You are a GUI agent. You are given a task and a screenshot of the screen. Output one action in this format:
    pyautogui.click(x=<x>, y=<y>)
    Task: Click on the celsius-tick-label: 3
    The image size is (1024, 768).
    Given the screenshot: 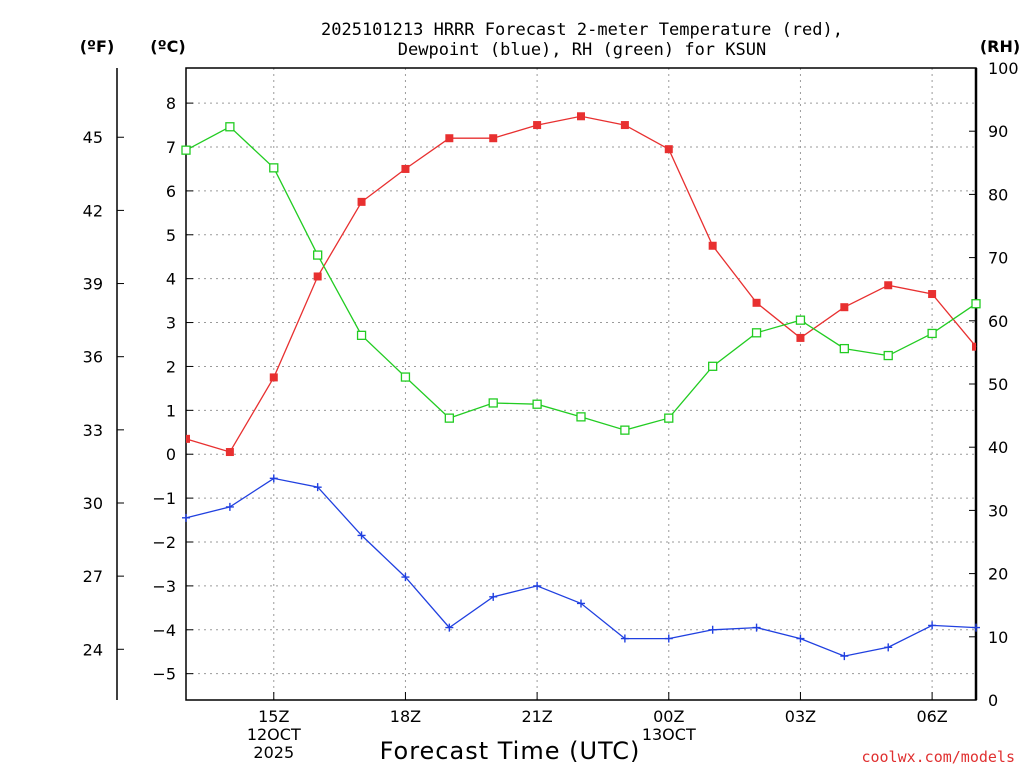 What is the action you would take?
    pyautogui.click(x=171, y=323)
    